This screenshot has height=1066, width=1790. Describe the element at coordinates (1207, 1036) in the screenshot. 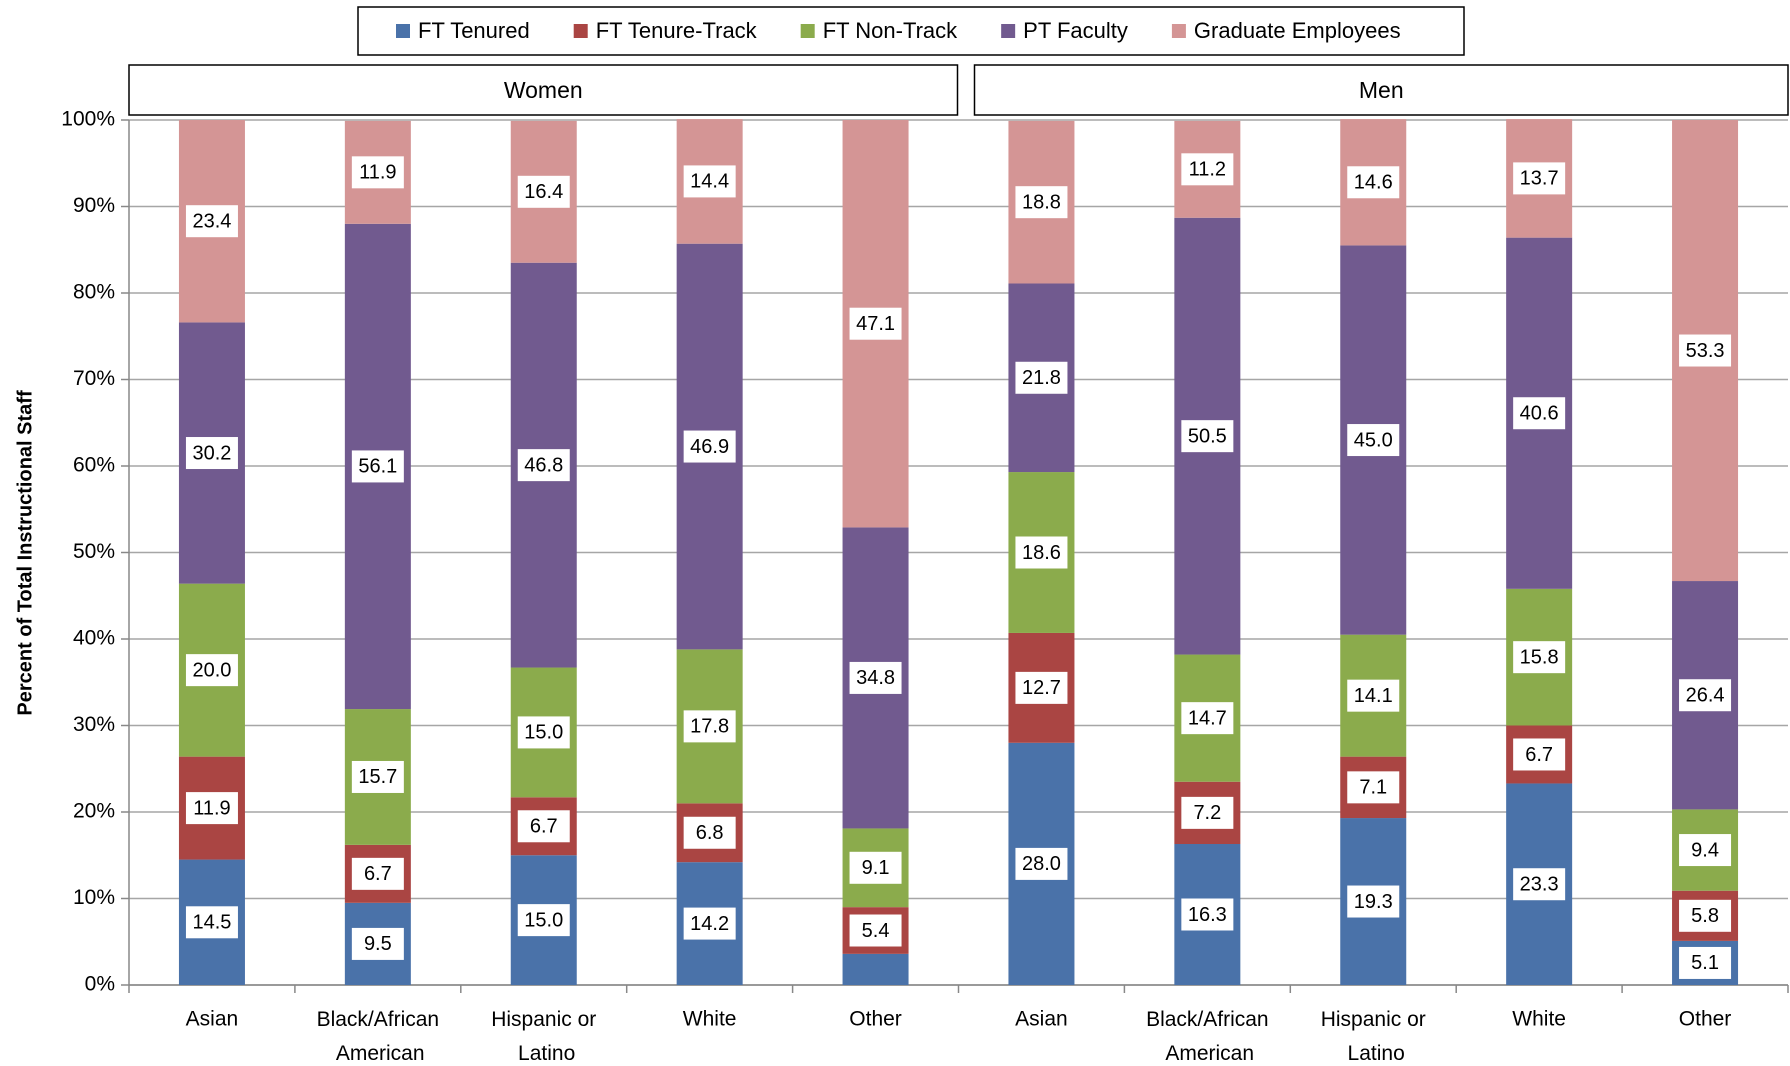

I see `x-tick-label: Black/African American` at that location.